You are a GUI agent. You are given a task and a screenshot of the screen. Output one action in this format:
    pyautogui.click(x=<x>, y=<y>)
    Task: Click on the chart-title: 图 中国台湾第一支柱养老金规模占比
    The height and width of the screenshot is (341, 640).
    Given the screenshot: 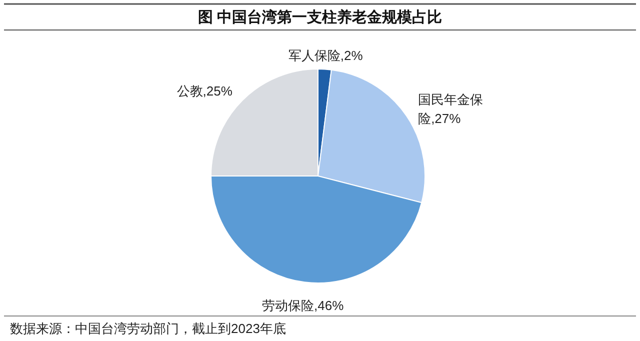 What is the action you would take?
    pyautogui.click(x=320, y=17)
    